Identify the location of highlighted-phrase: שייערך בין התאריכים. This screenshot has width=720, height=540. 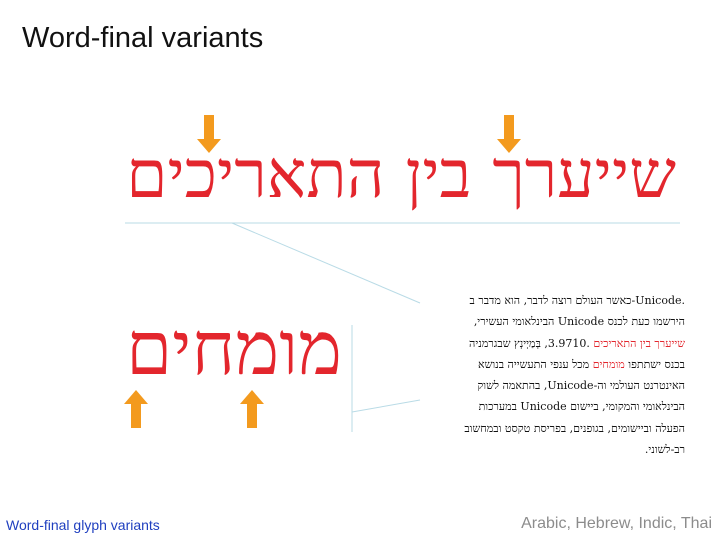
(639, 343).